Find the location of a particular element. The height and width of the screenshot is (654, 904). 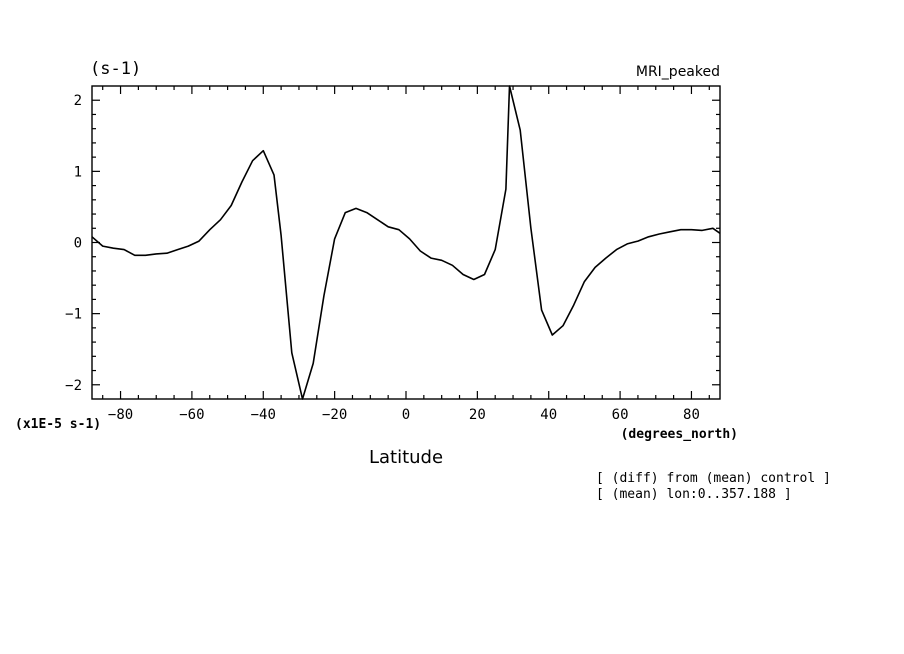

y-tick-label: −1 is located at coordinates (73, 315).